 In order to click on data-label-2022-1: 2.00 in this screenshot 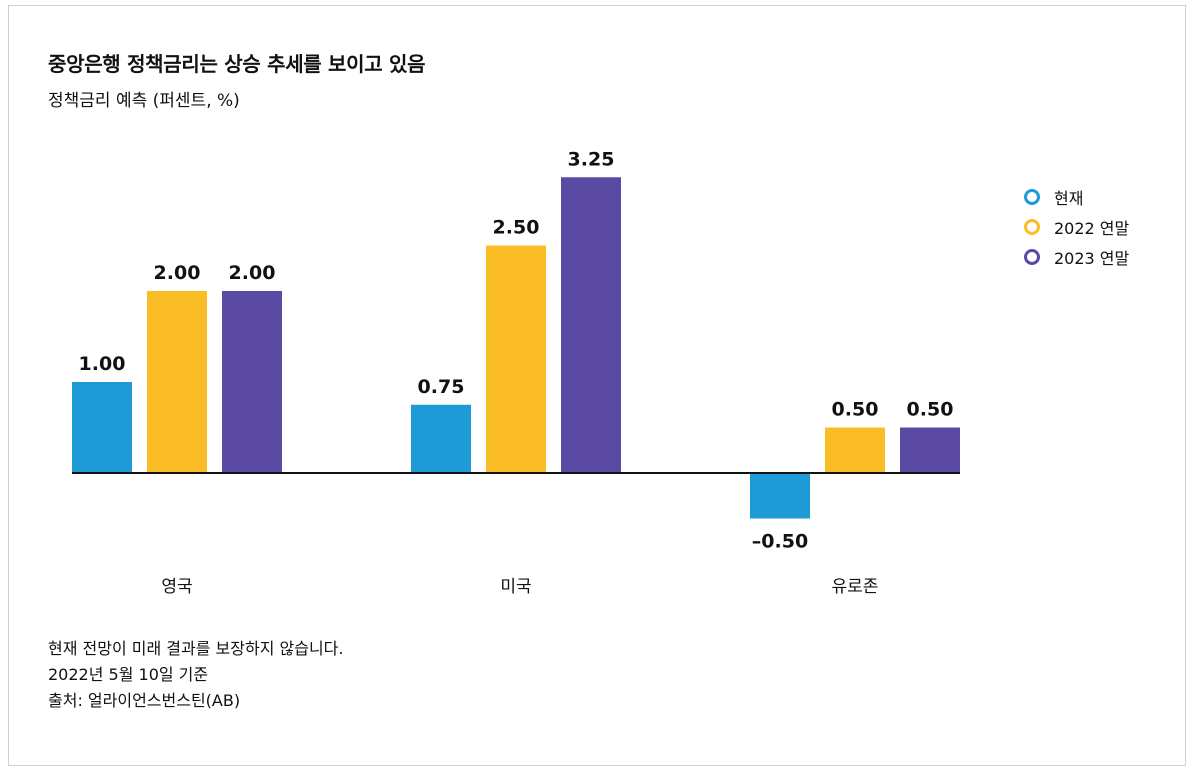, I will do `click(177, 273)`.